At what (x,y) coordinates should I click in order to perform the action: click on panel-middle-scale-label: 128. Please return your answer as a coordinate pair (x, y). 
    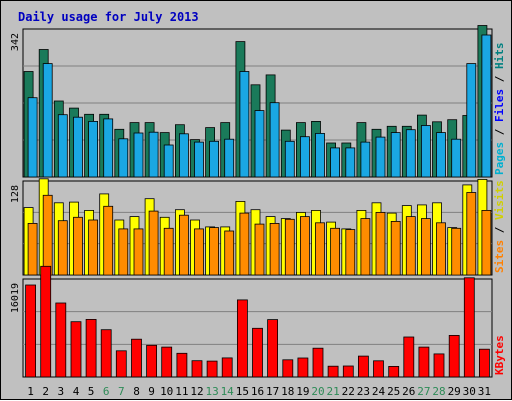
    Looking at the image, I should click on (15, 194).